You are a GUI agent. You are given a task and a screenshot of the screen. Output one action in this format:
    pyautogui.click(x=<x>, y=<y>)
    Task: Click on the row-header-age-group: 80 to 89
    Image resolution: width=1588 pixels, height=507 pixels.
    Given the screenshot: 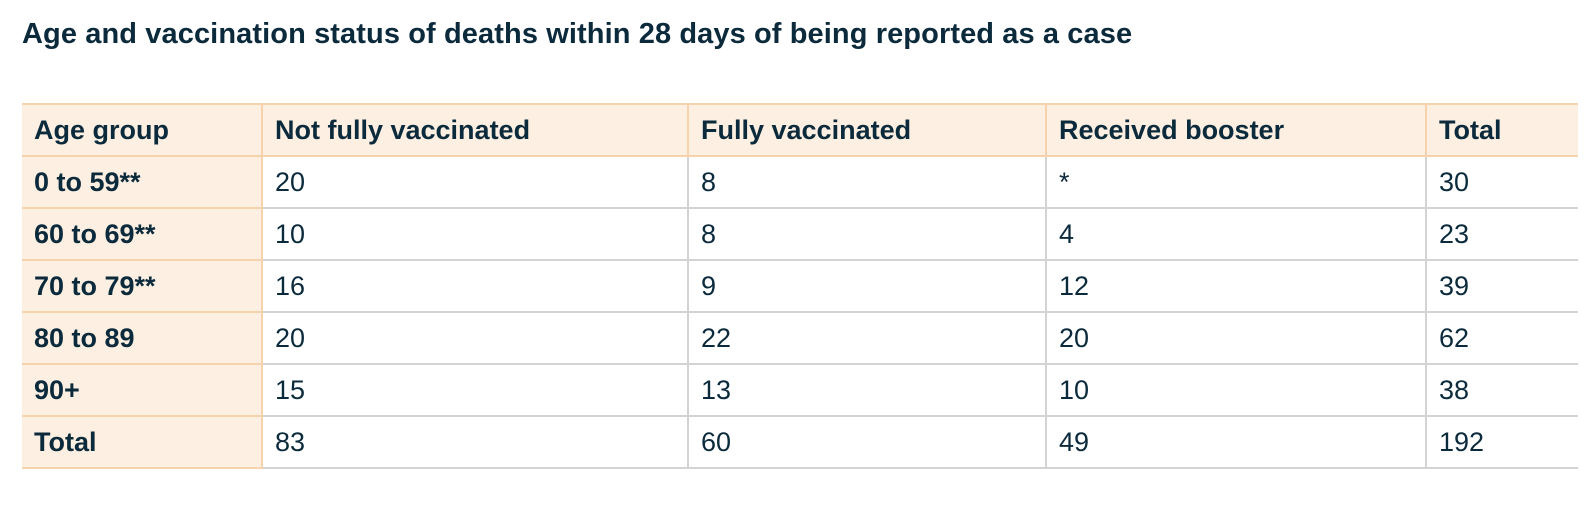 What is the action you would take?
    pyautogui.click(x=142, y=338)
    